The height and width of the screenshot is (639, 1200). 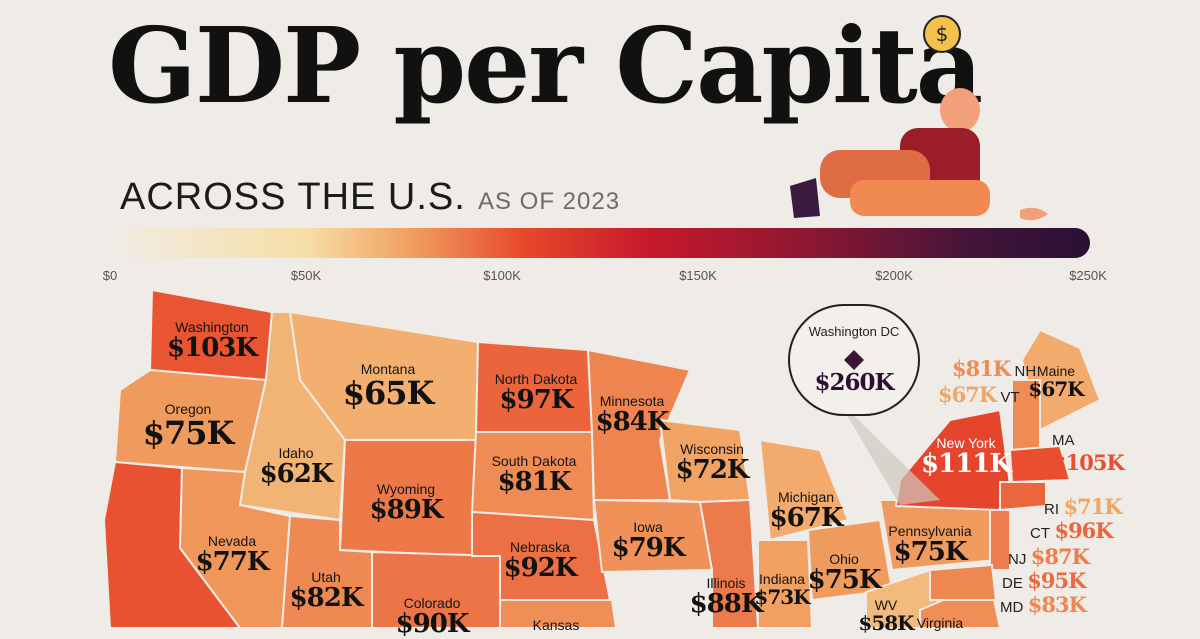 What do you see at coordinates (1088, 275) in the screenshot?
I see `scale-tick: $250K` at bounding box center [1088, 275].